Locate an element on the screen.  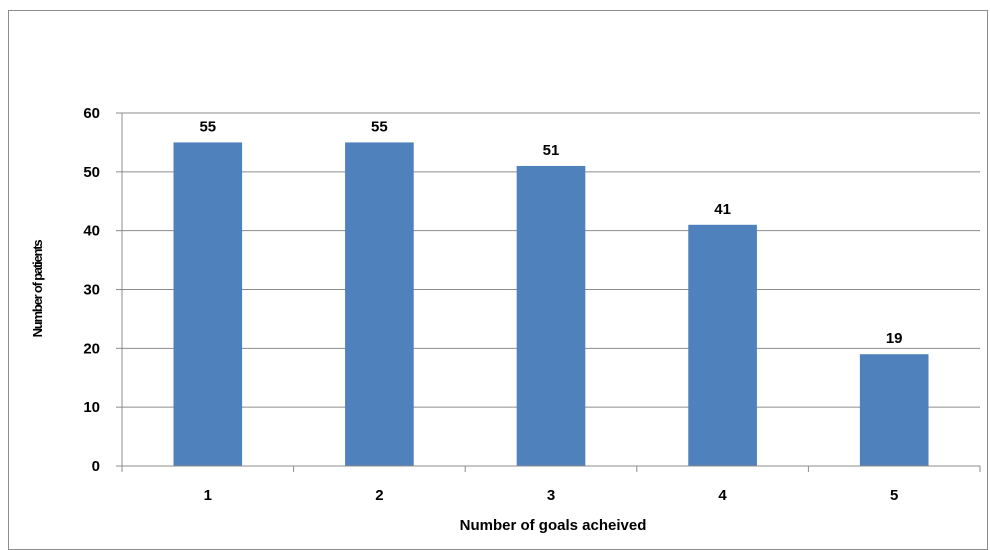
x-axis-title: Number of goals acheived is located at coordinates (553, 525).